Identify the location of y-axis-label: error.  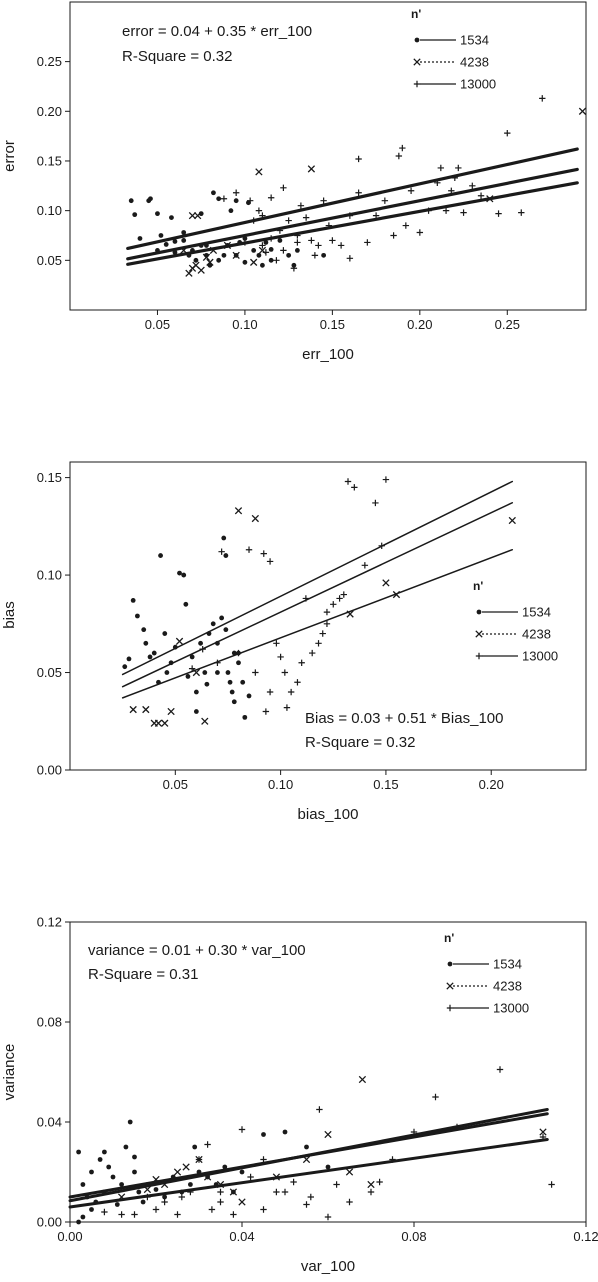
(9, 156).